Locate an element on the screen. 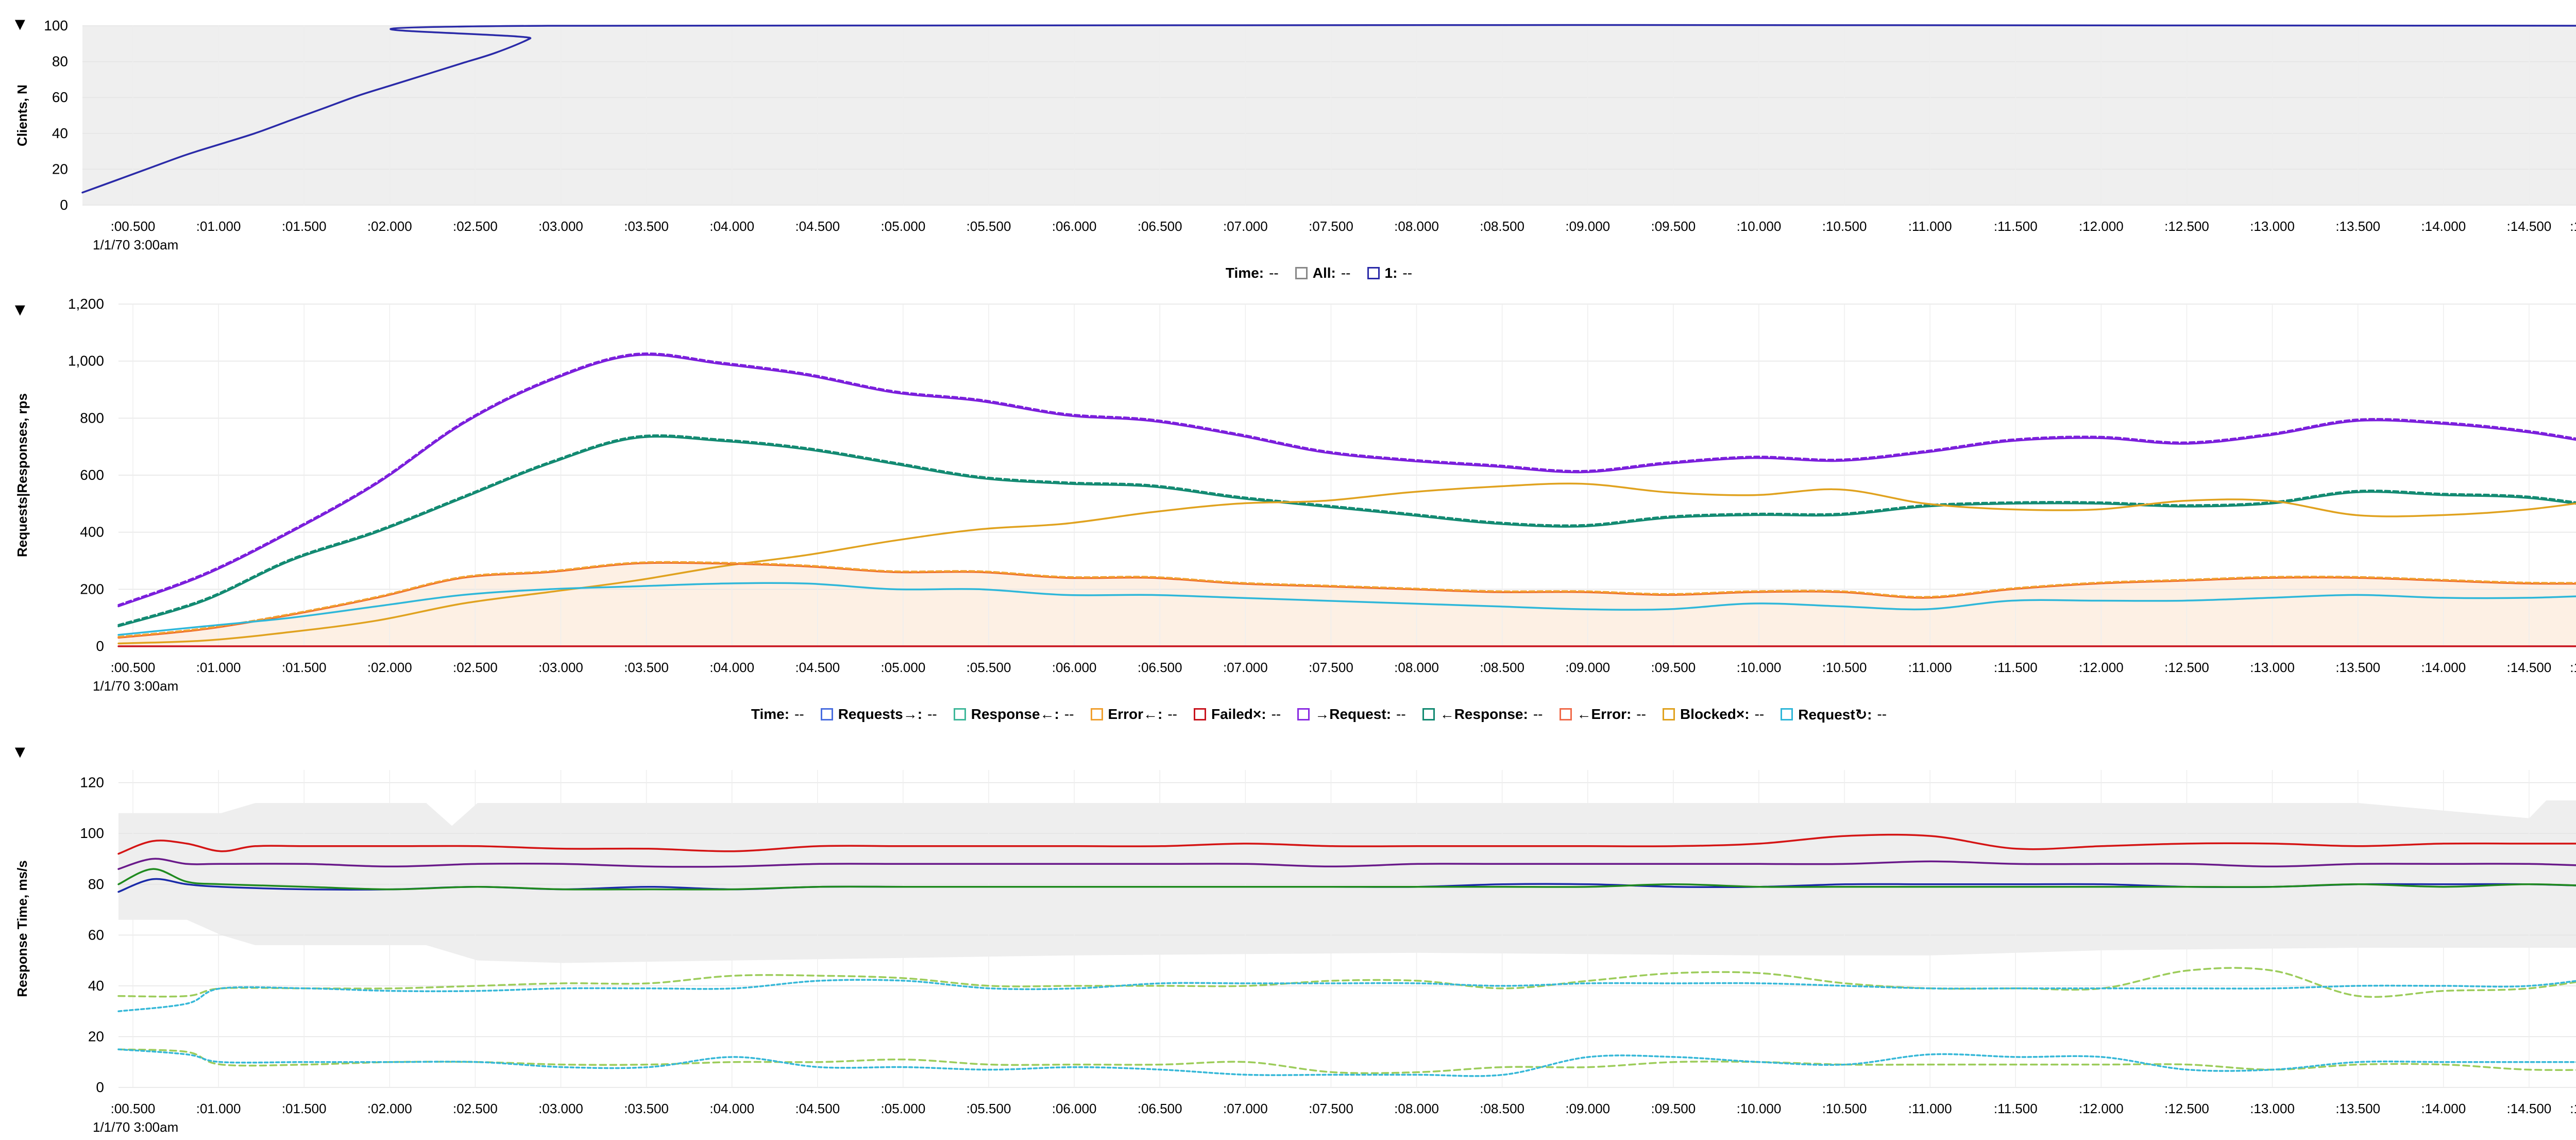 The height and width of the screenshot is (1140, 2576). date-label: 1/1/70 3:00am is located at coordinates (135, 686).